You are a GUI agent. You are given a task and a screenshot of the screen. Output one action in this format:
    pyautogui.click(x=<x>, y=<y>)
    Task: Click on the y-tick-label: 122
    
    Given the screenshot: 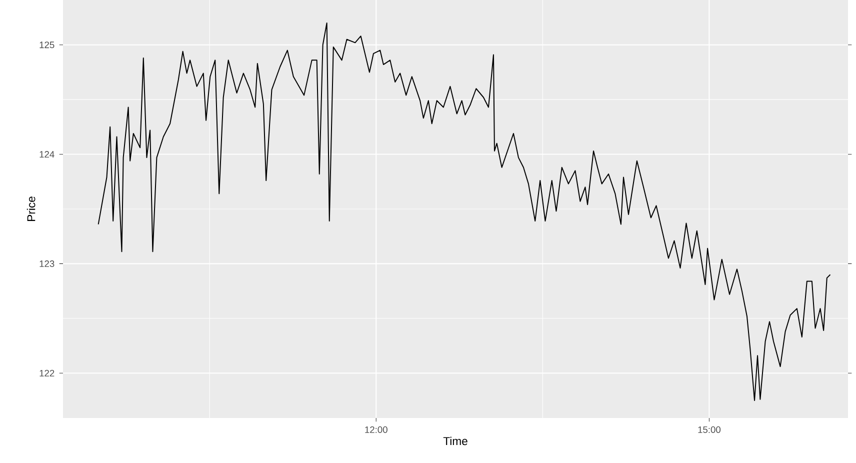 What is the action you would take?
    pyautogui.click(x=47, y=373)
    